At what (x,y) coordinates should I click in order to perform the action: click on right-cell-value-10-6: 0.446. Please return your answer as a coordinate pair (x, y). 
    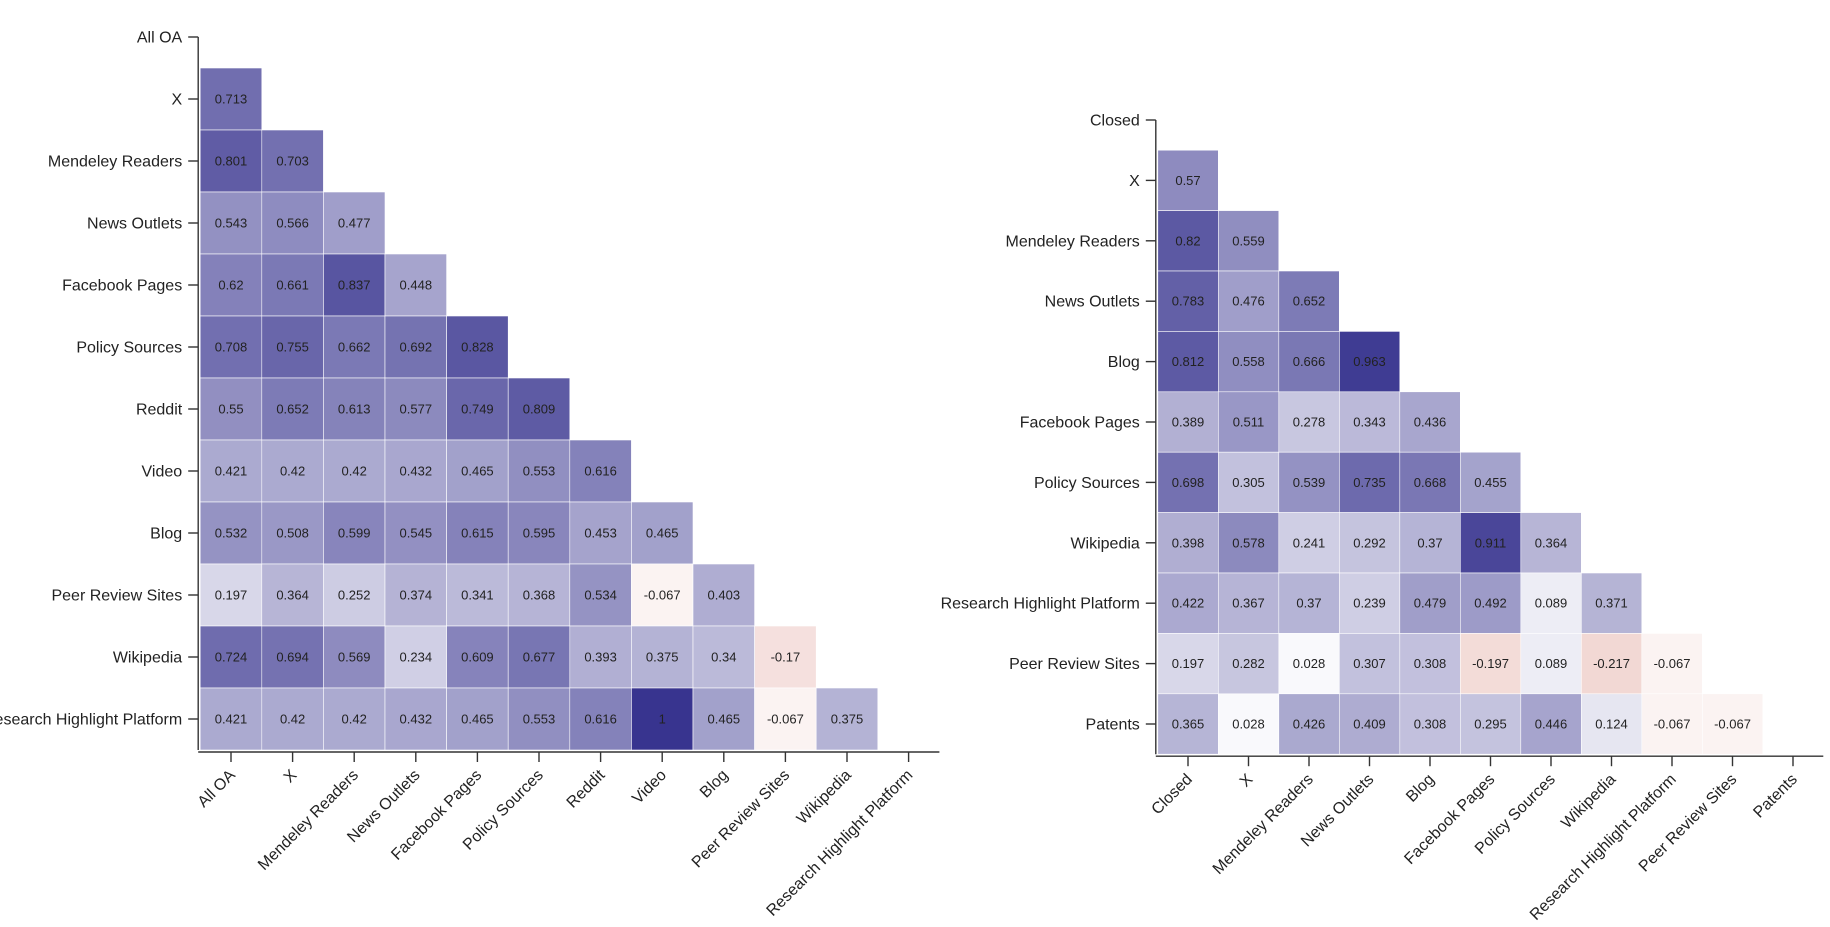
    Looking at the image, I should click on (1551, 724).